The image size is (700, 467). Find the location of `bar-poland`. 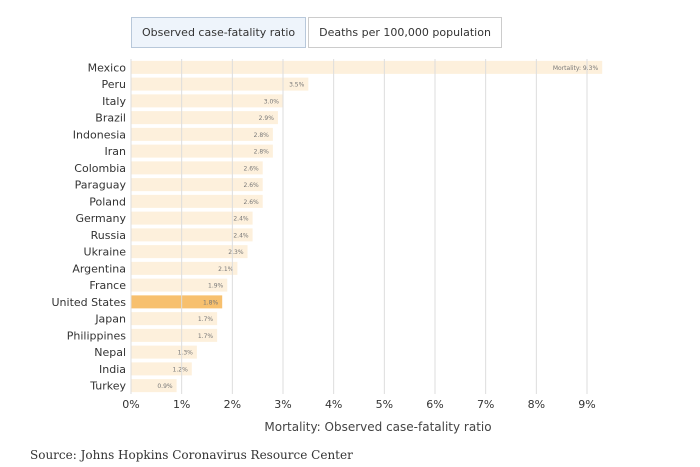

bar-poland is located at coordinates (197, 201).